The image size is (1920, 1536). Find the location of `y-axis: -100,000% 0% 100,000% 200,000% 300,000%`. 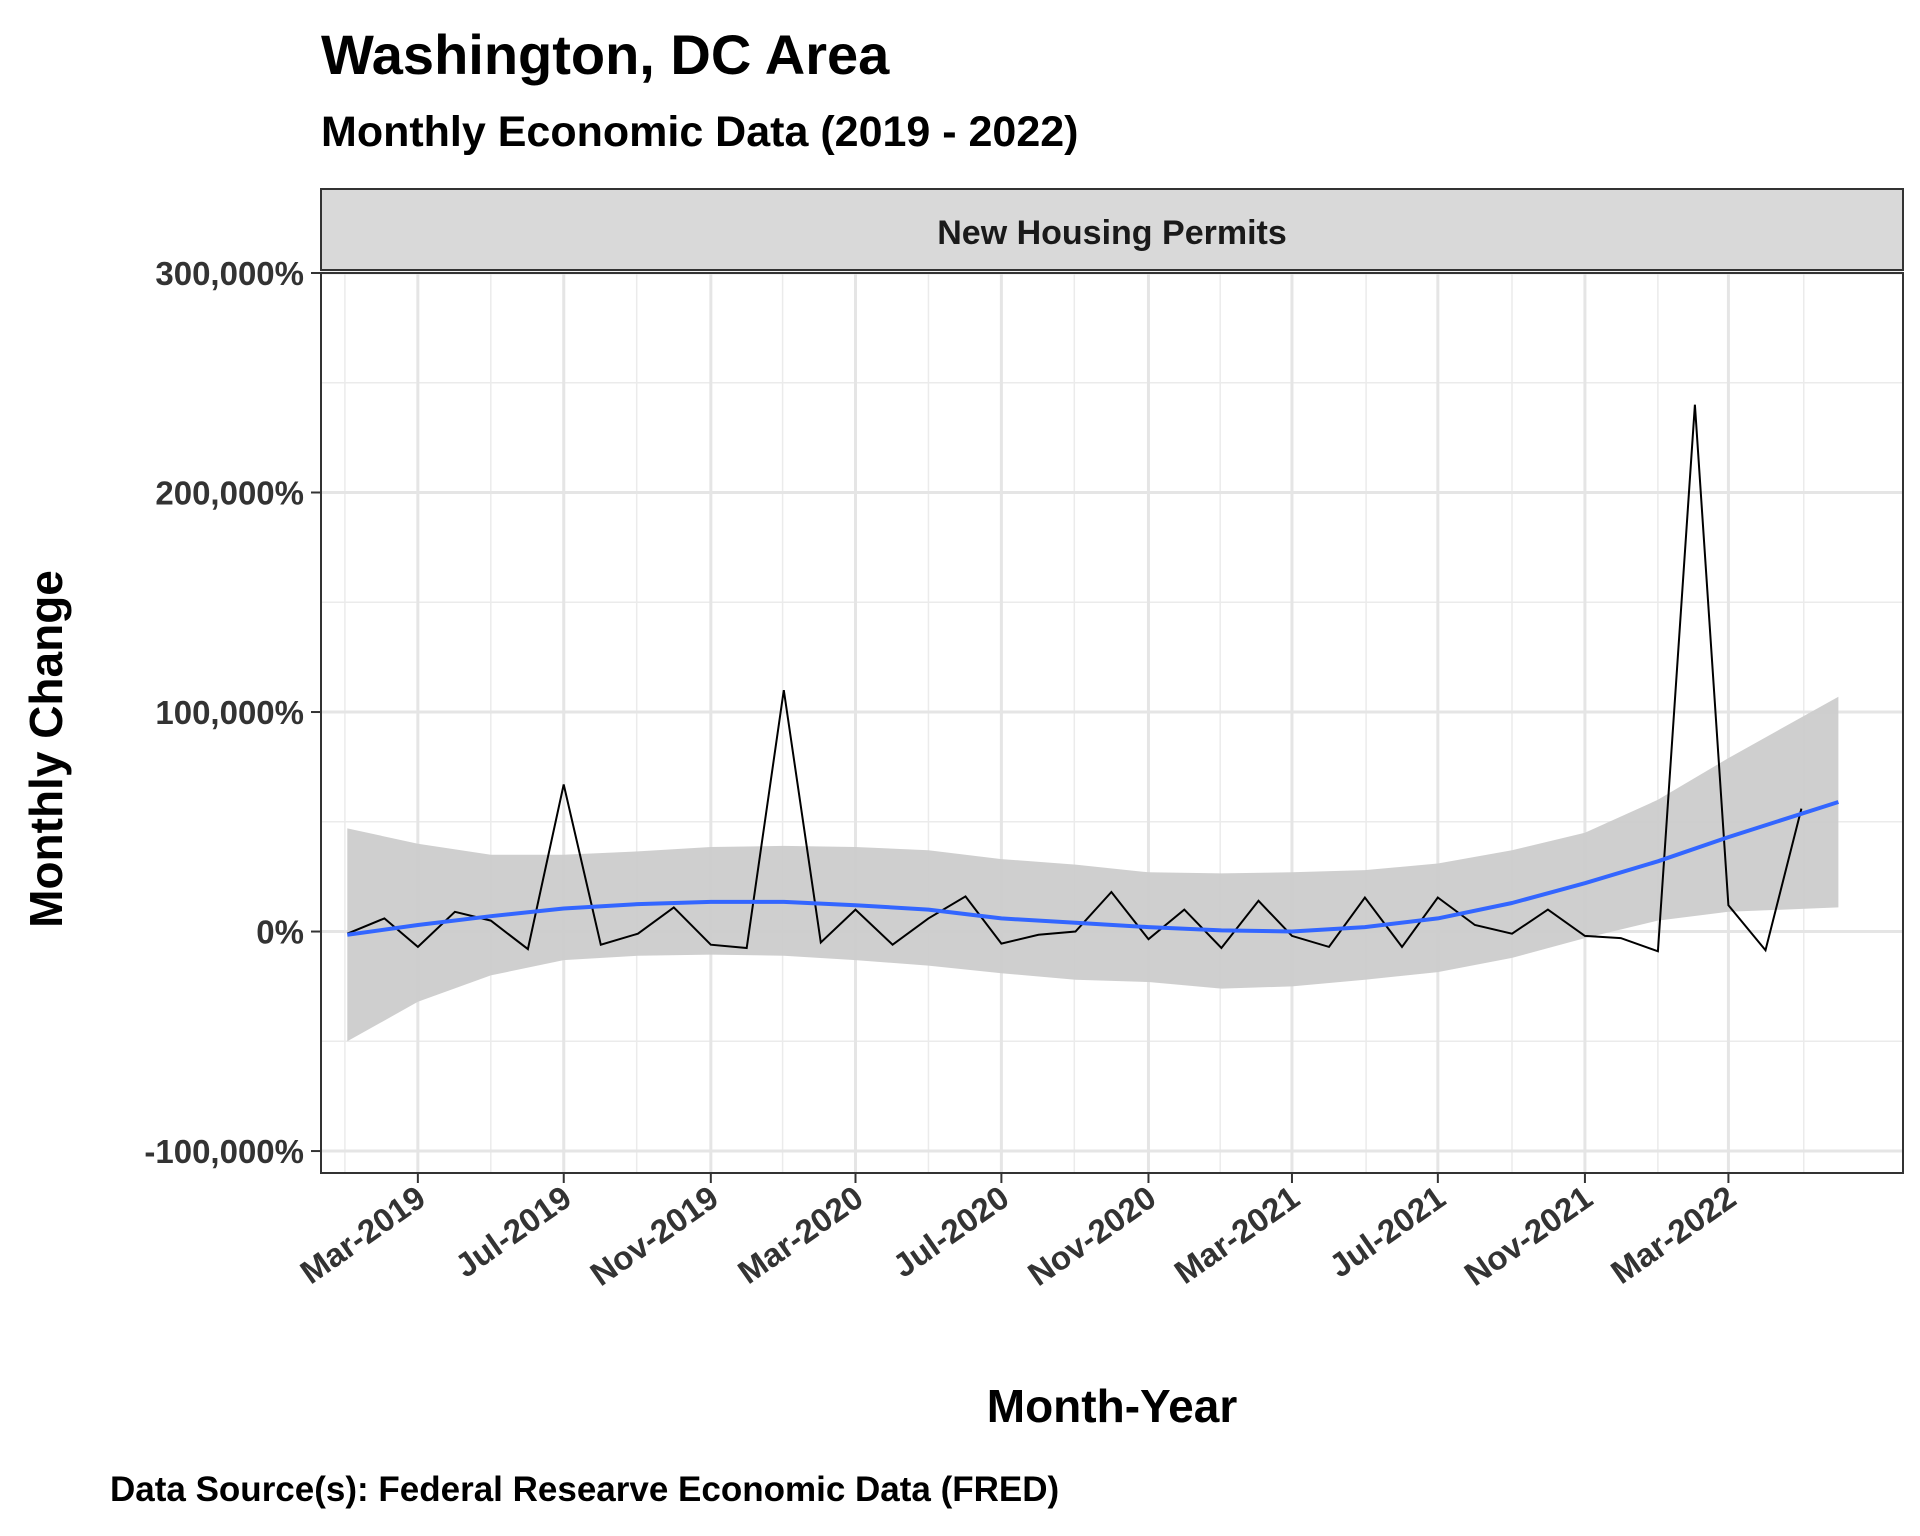

y-axis: -100,000% 0% 100,000% 200,000% 300,000% is located at coordinates (232, 712).